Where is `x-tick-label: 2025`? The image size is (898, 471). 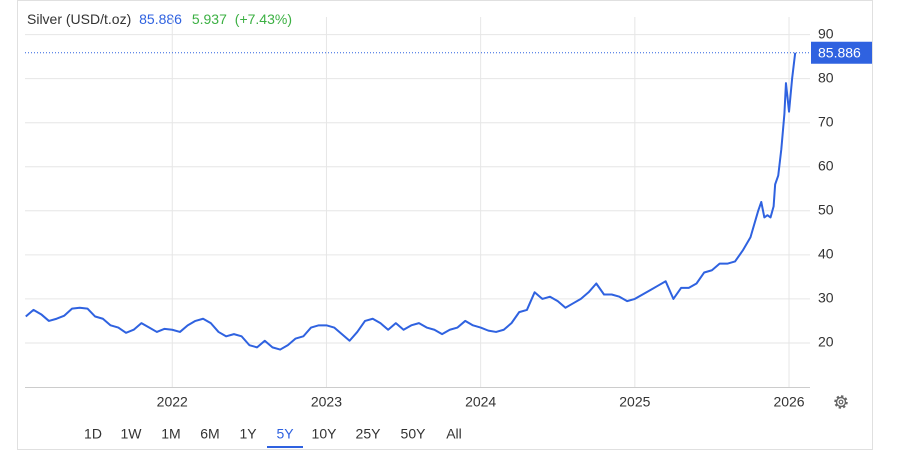 x-tick-label: 2025 is located at coordinates (634, 402).